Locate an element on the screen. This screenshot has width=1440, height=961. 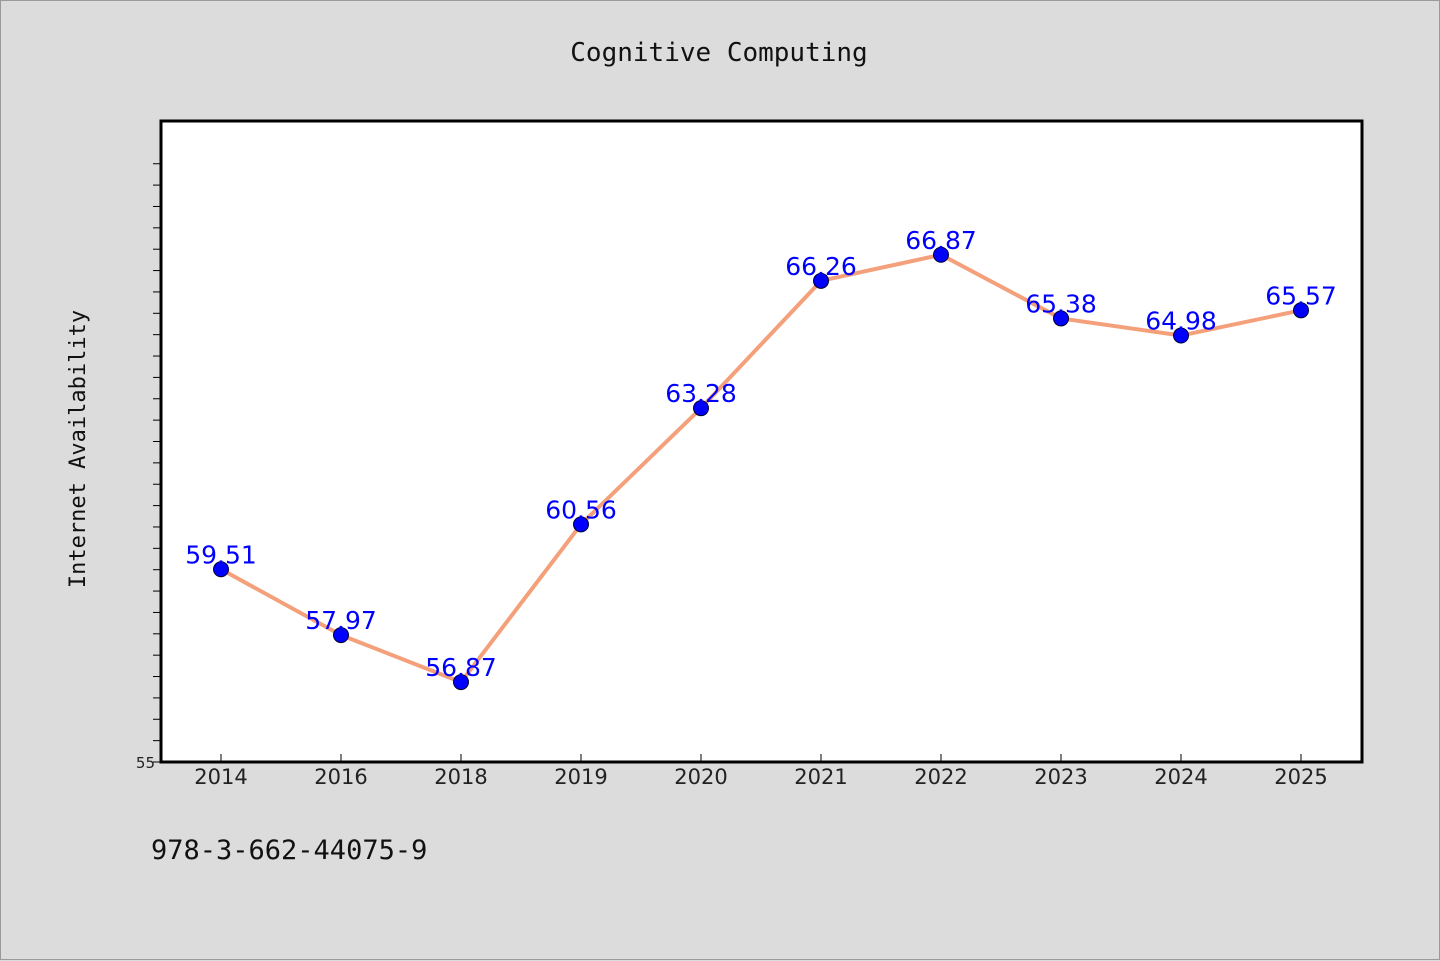
y-tick-label: 55 is located at coordinates (145, 763).